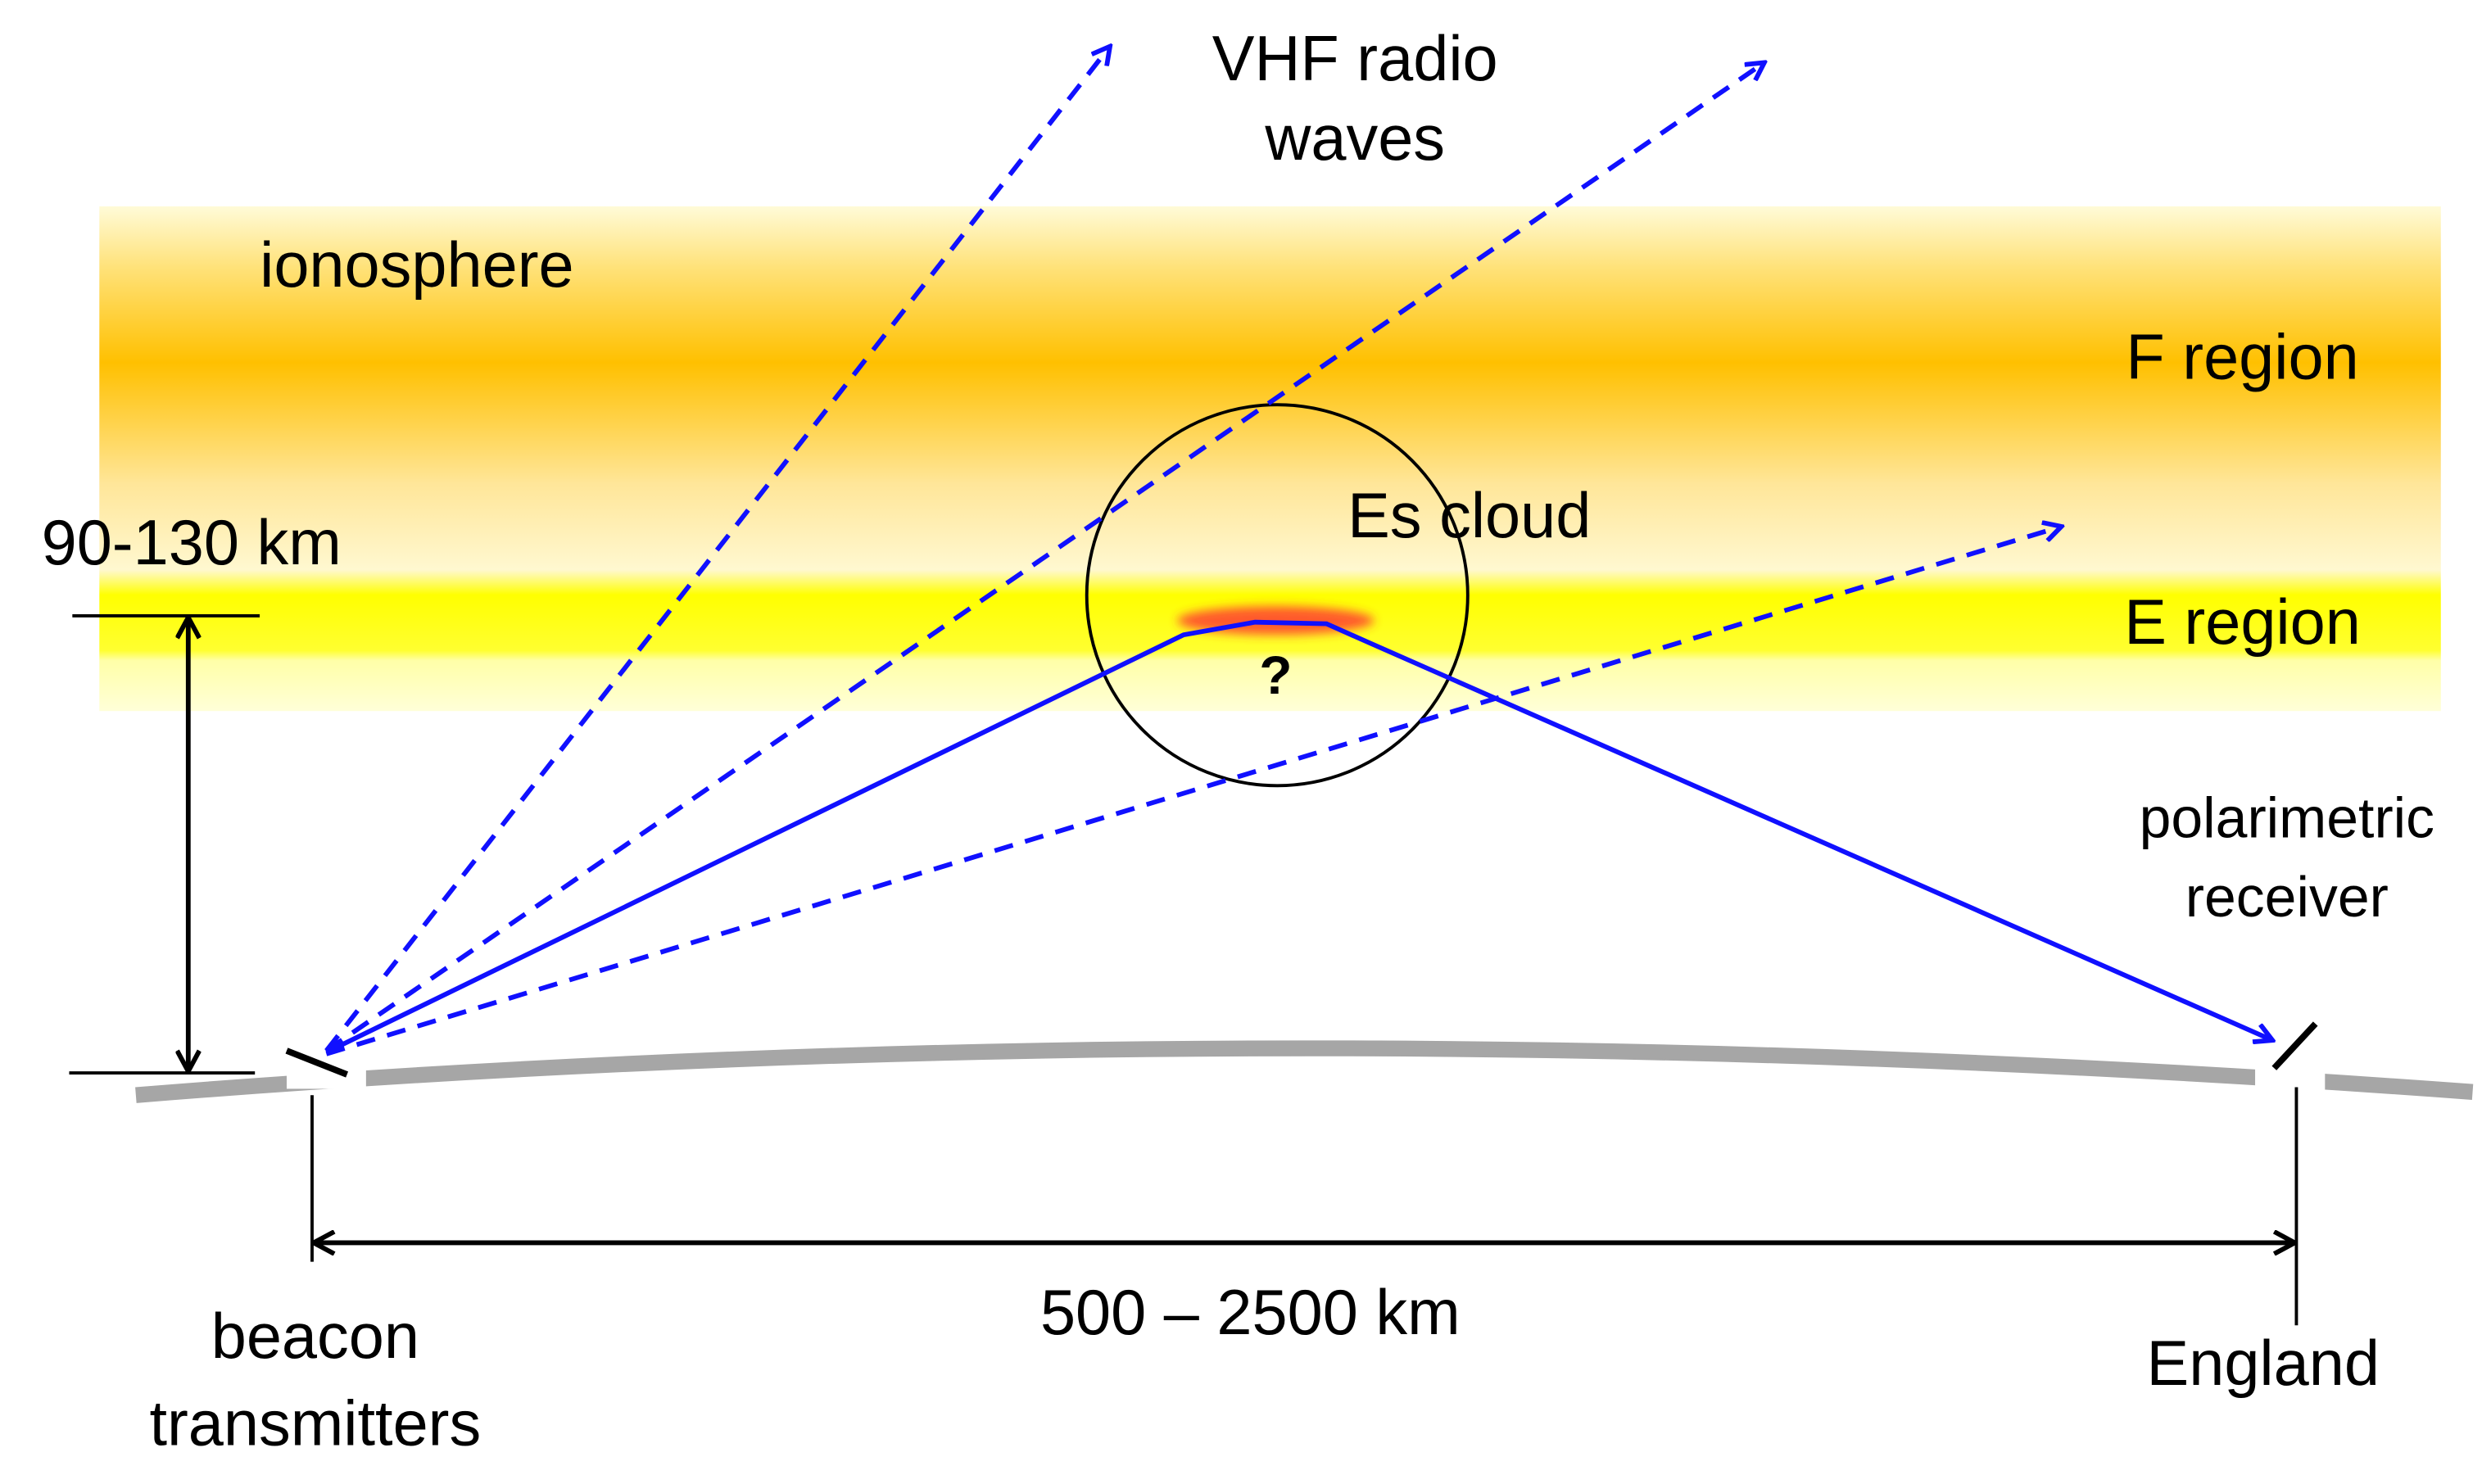 This screenshot has height=1484, width=2491. I want to click on transmitter-antenna, so click(317, 1062).